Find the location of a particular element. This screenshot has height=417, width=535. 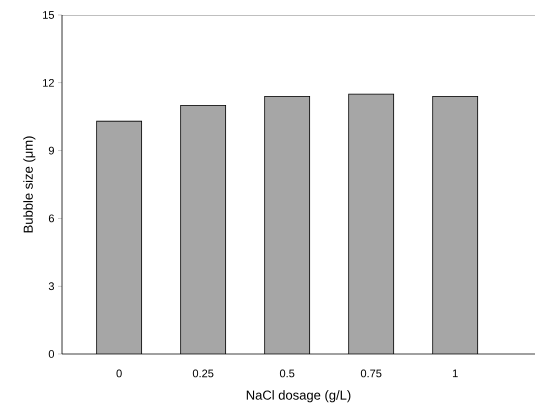

x-axis-title: NaCl dosage (g/L) is located at coordinates (298, 396).